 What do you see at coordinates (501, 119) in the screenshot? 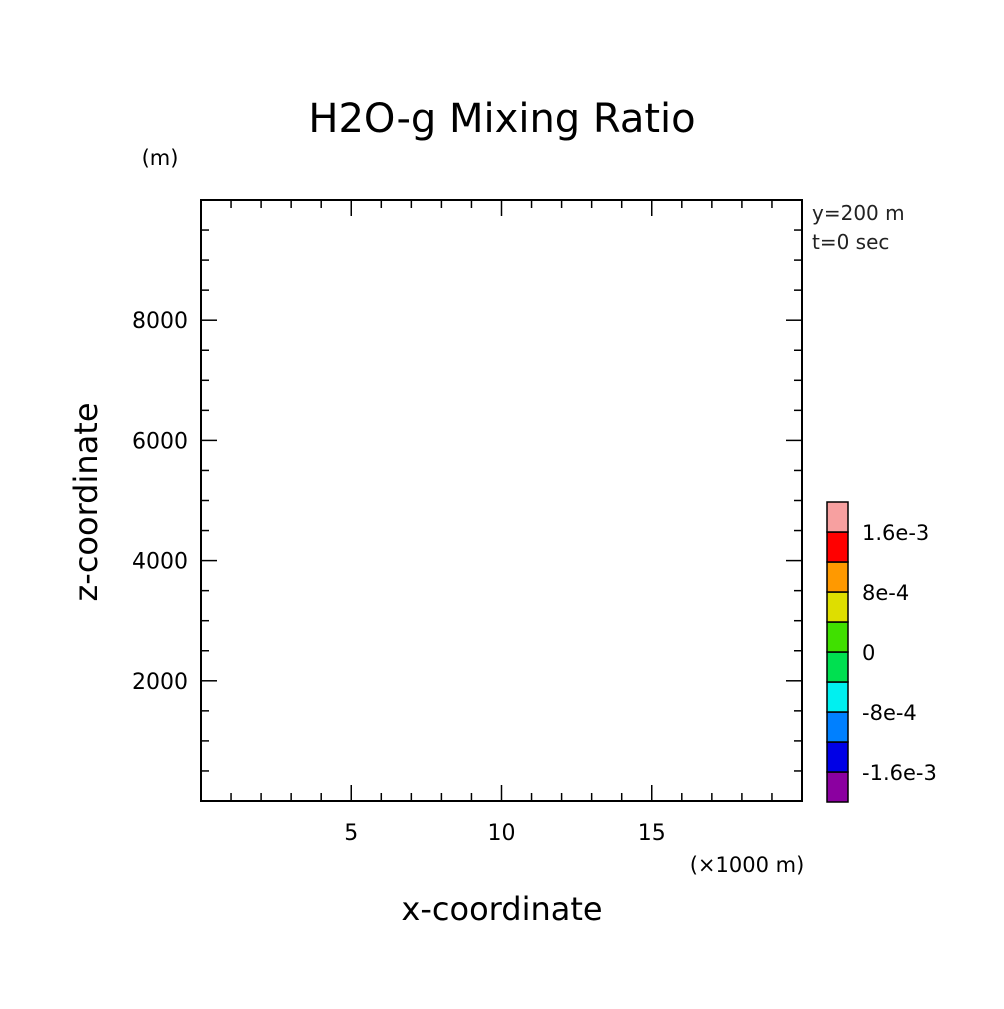
I see `chart-title: H2O-g Mixing Ratio` at bounding box center [501, 119].